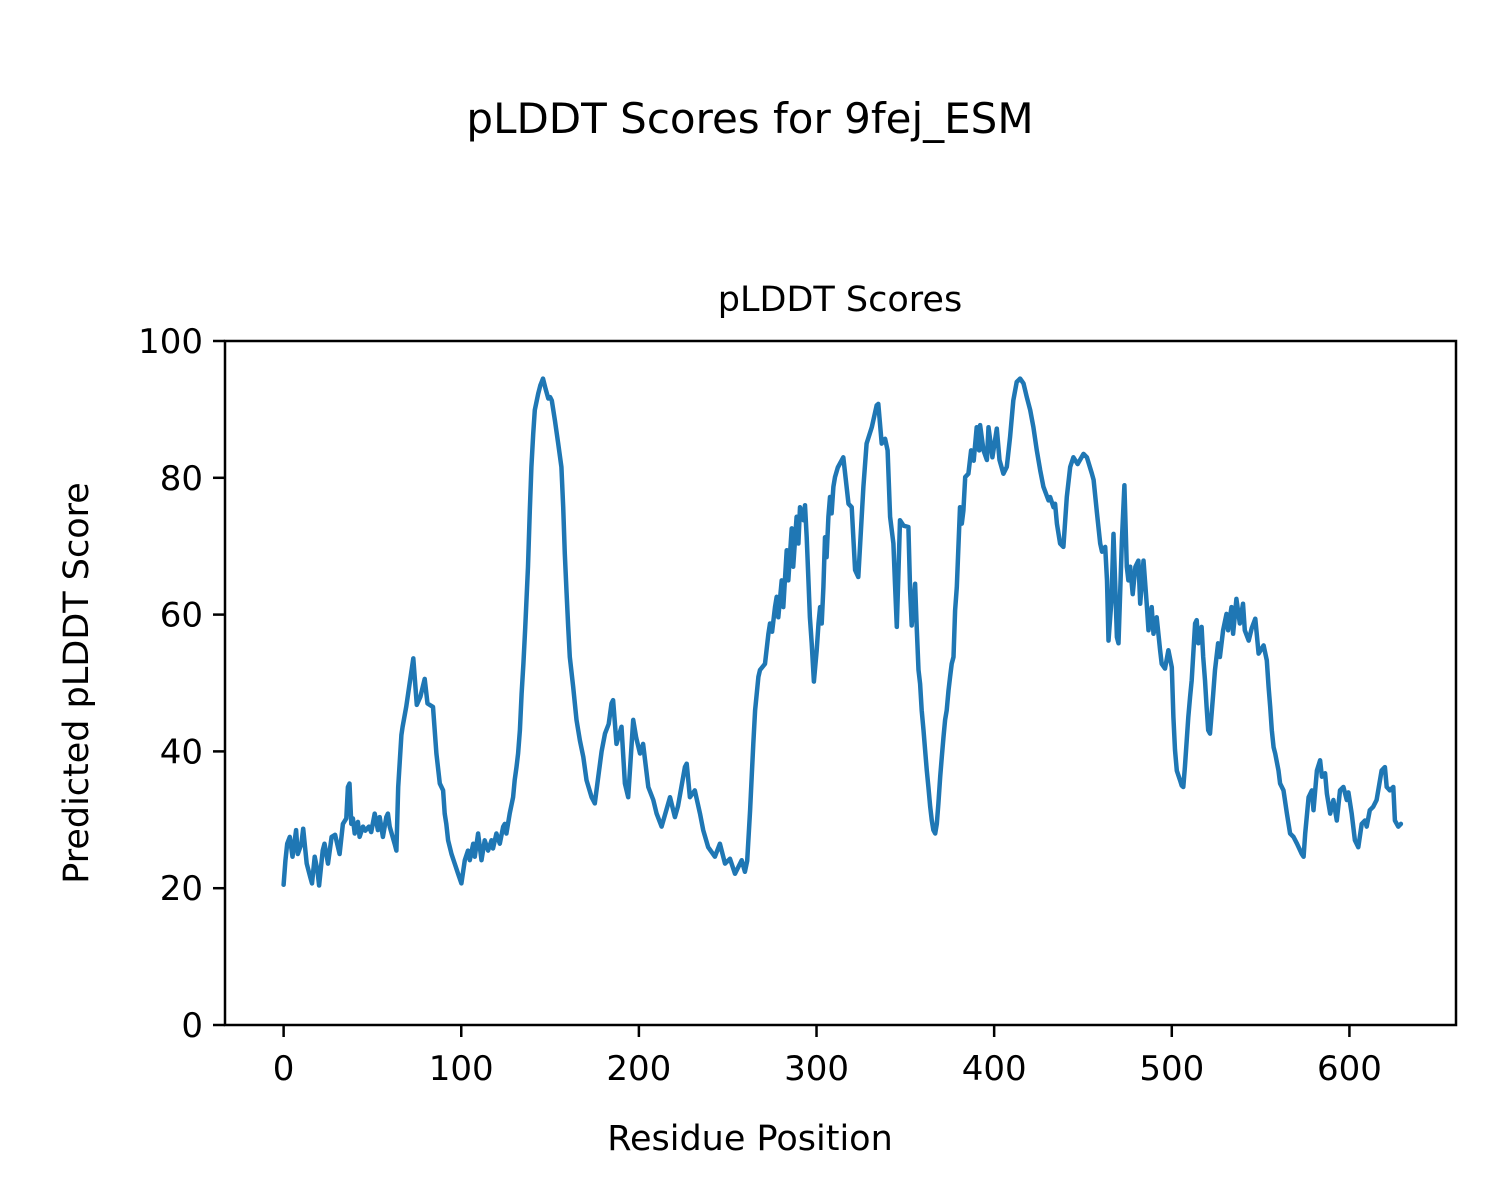 This screenshot has height=1200, width=1500. I want to click on x-tick-label: 100, so click(461, 1069).